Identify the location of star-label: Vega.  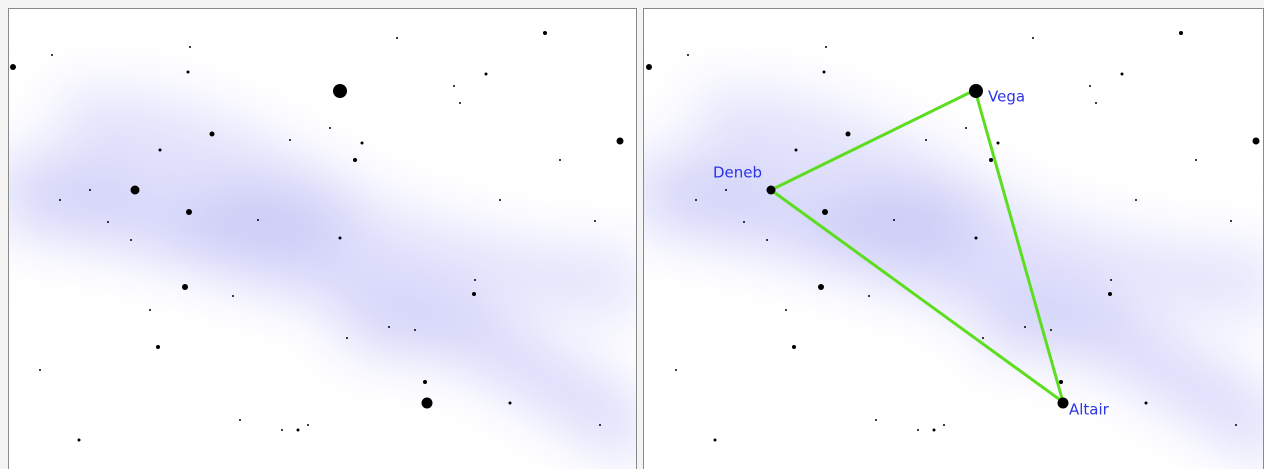
(1006, 97).